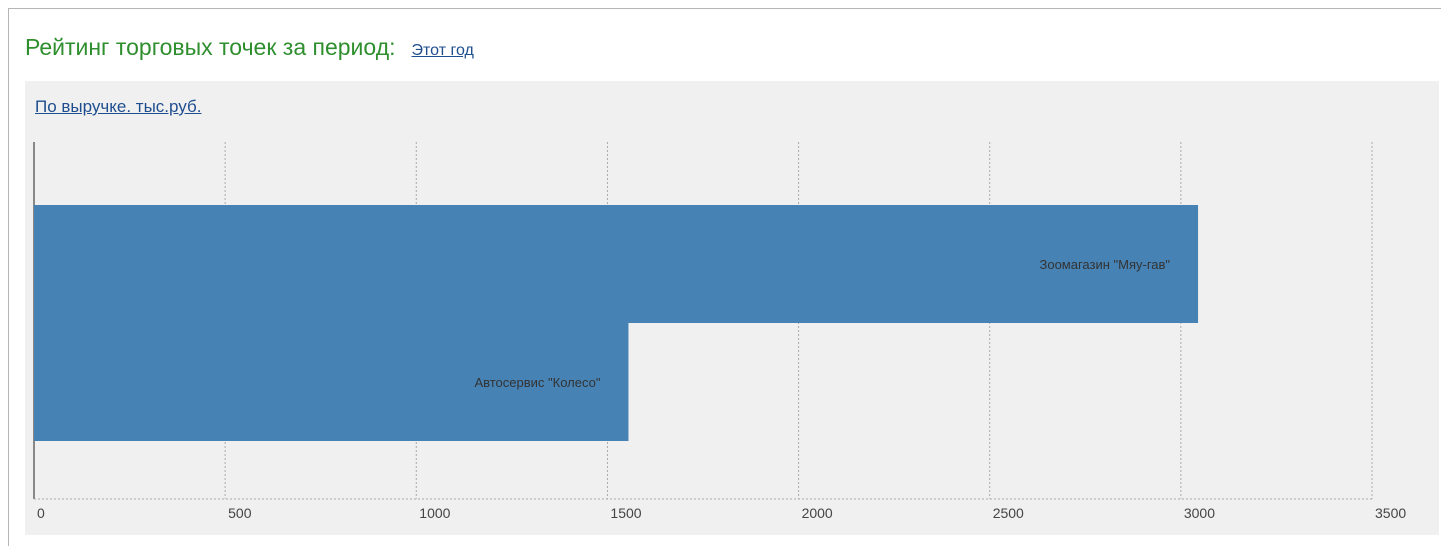 Image resolution: width=1441 pixels, height=546 pixels. Describe the element at coordinates (434, 513) in the screenshot. I see `x-tick-label: 1000` at that location.